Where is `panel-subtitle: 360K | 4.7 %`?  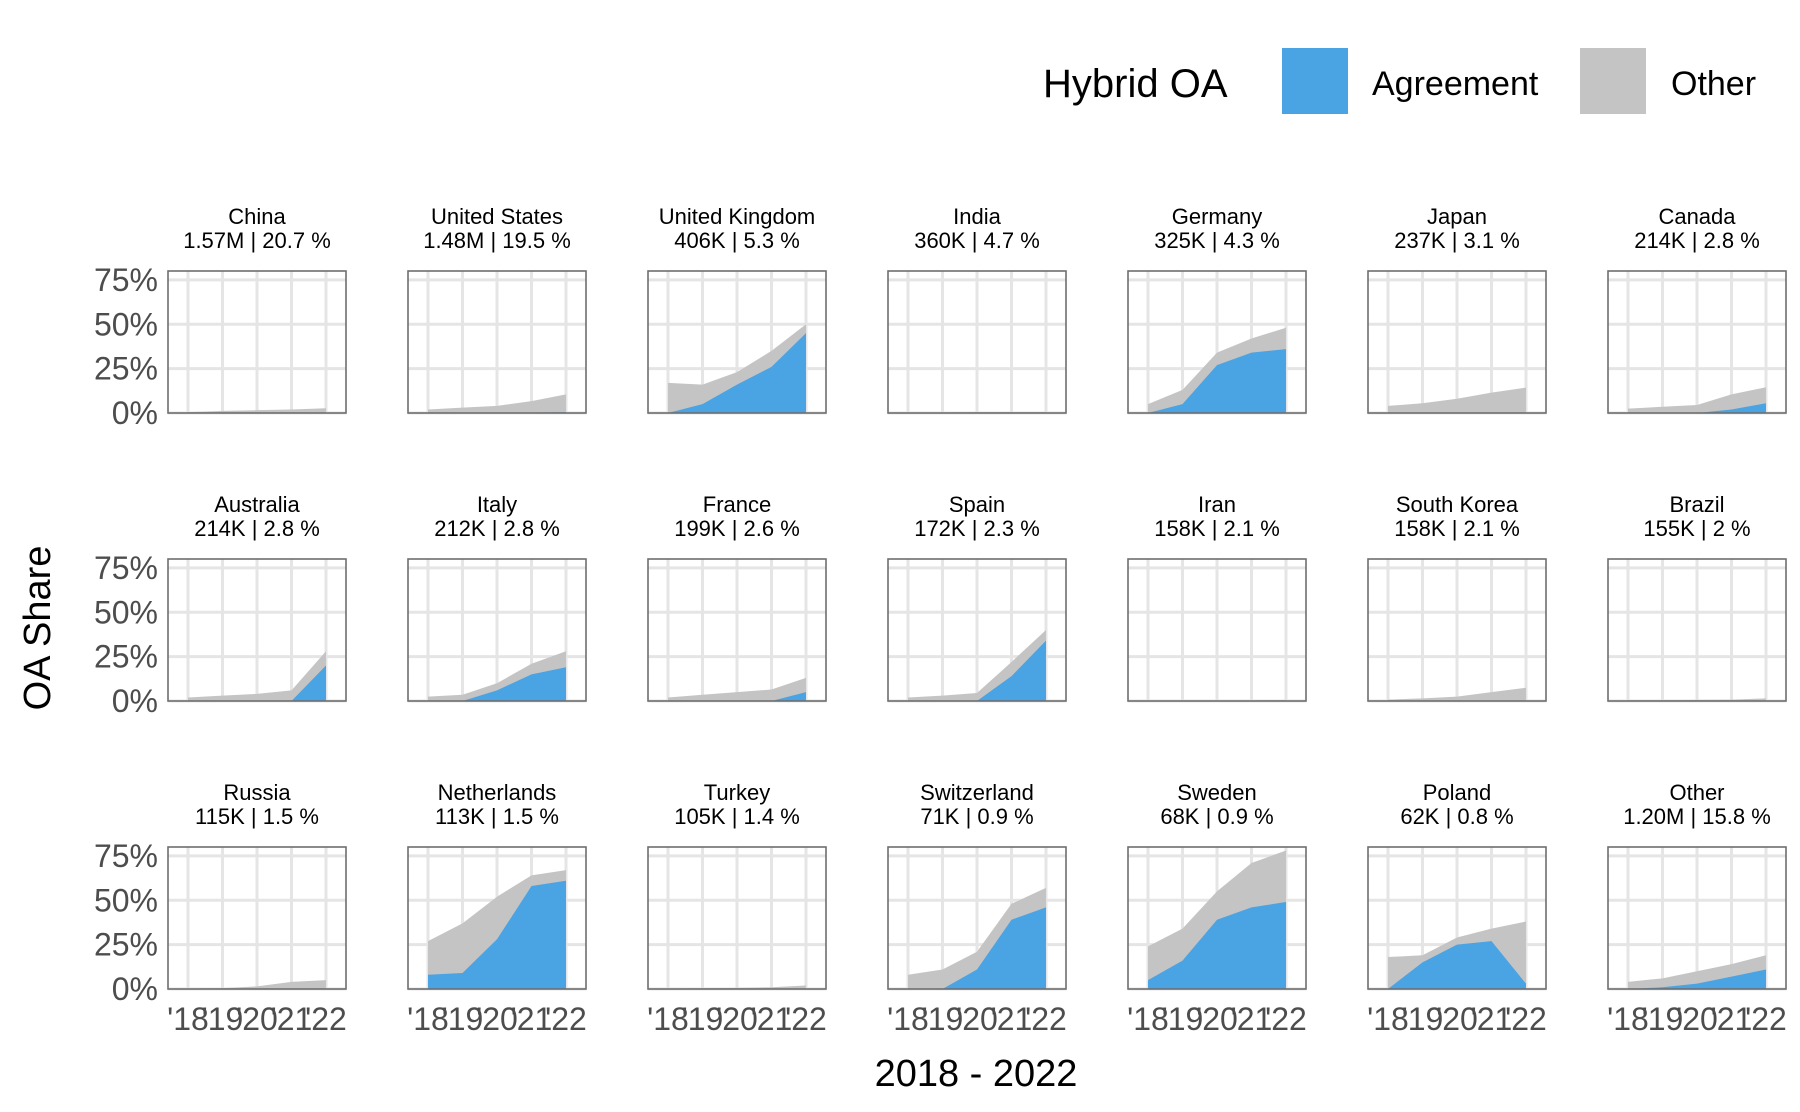 panel-subtitle: 360K | 4.7 % is located at coordinates (977, 240).